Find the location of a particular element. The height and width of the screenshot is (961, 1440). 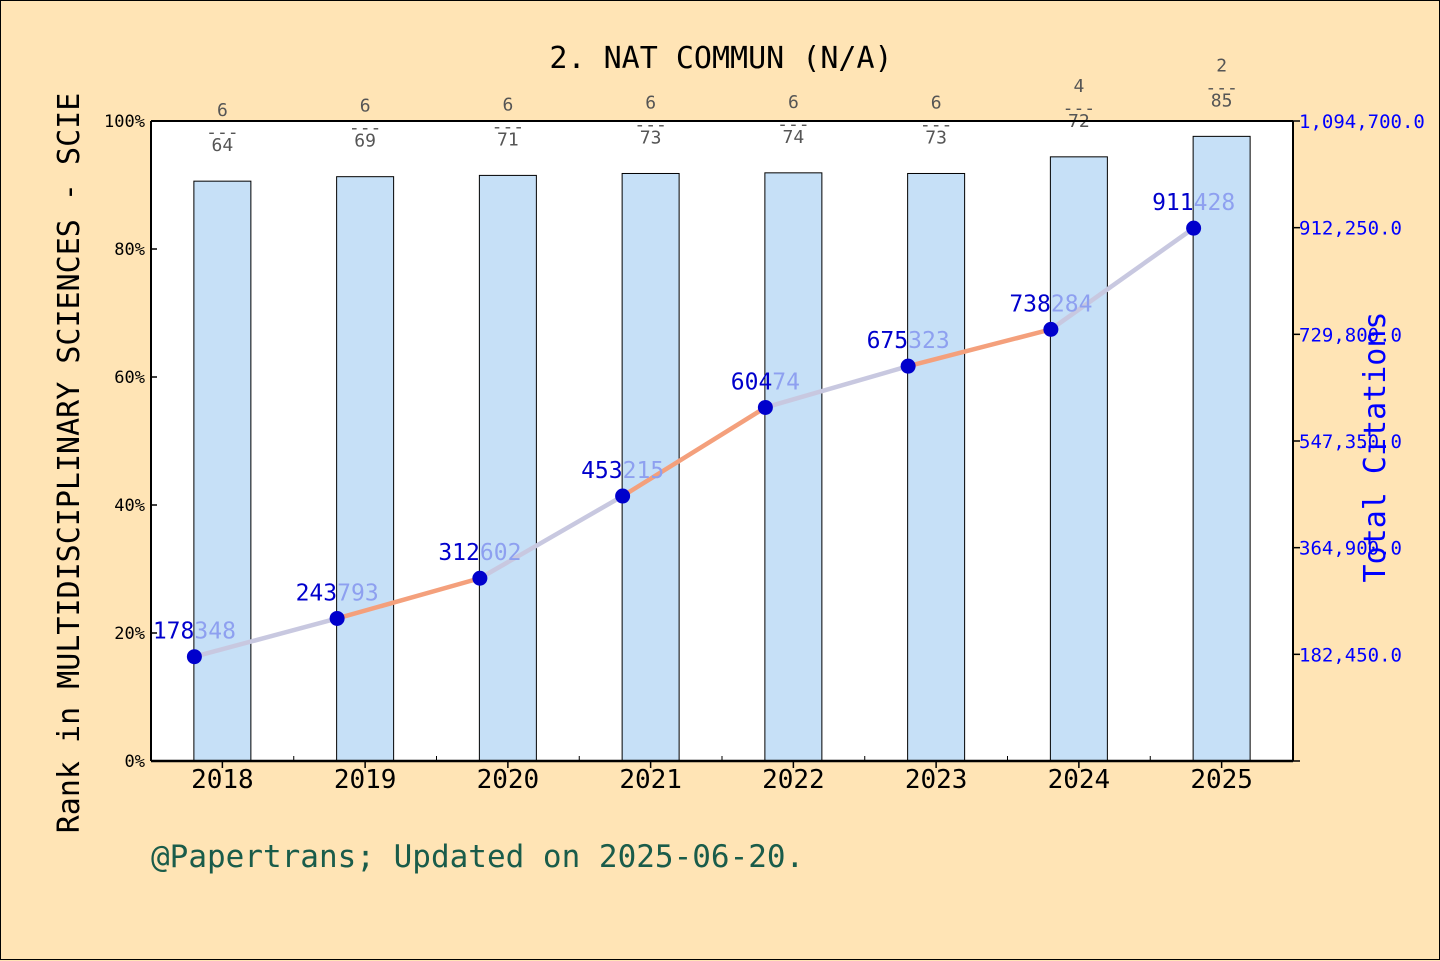

citation-label-2020: 312602 is located at coordinates (479, 553).